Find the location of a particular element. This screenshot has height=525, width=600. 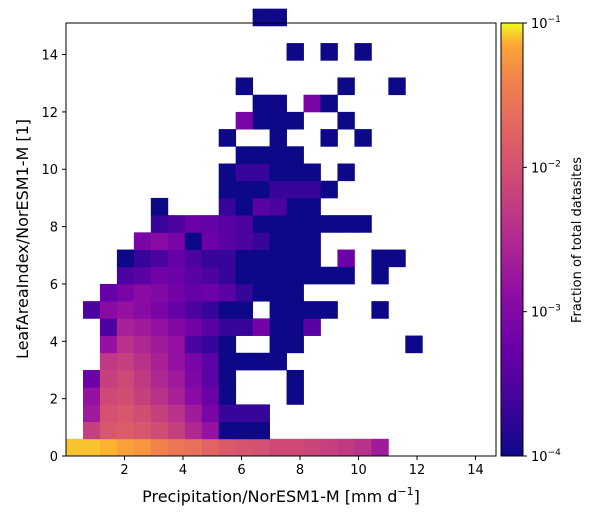

x-tick-label: 6 is located at coordinates (241, 470).